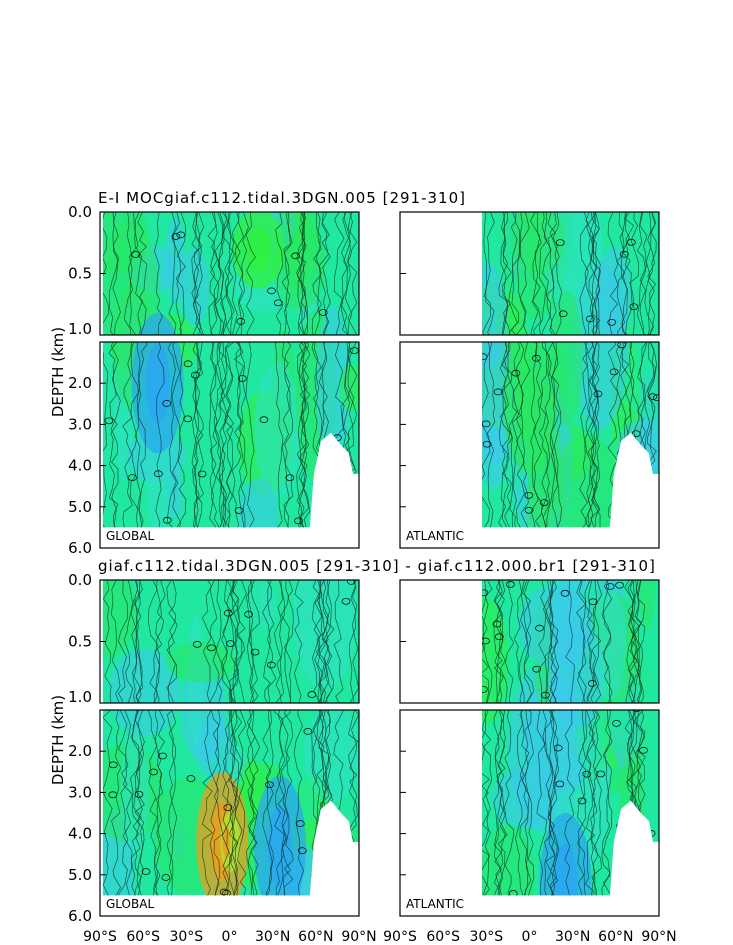  Describe the element at coordinates (443, 937) in the screenshot. I see `xtick-label: 60°S` at that location.